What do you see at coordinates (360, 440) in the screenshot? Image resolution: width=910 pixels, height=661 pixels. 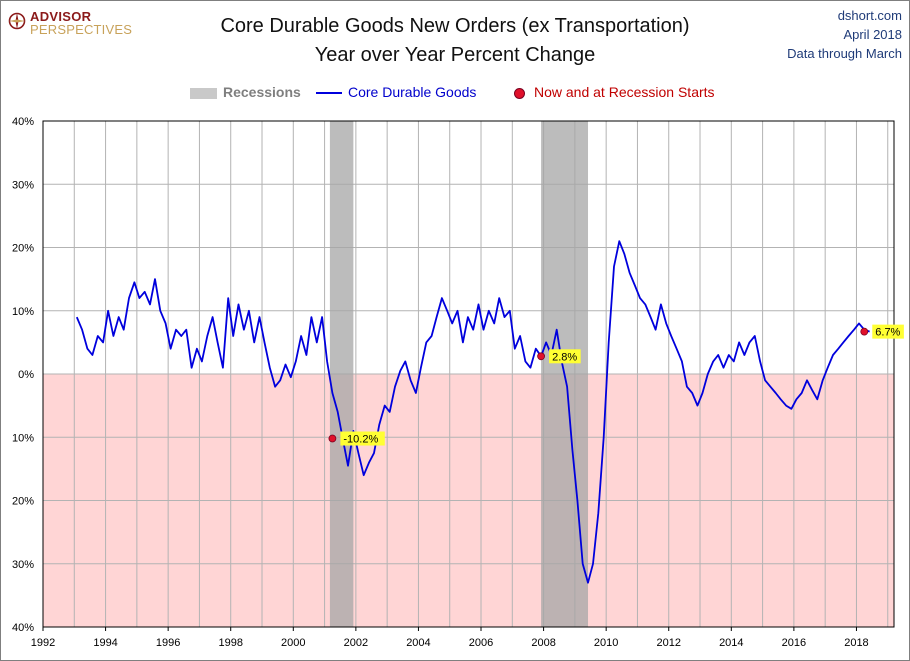 I see `callout-label: -10.2%` at bounding box center [360, 440].